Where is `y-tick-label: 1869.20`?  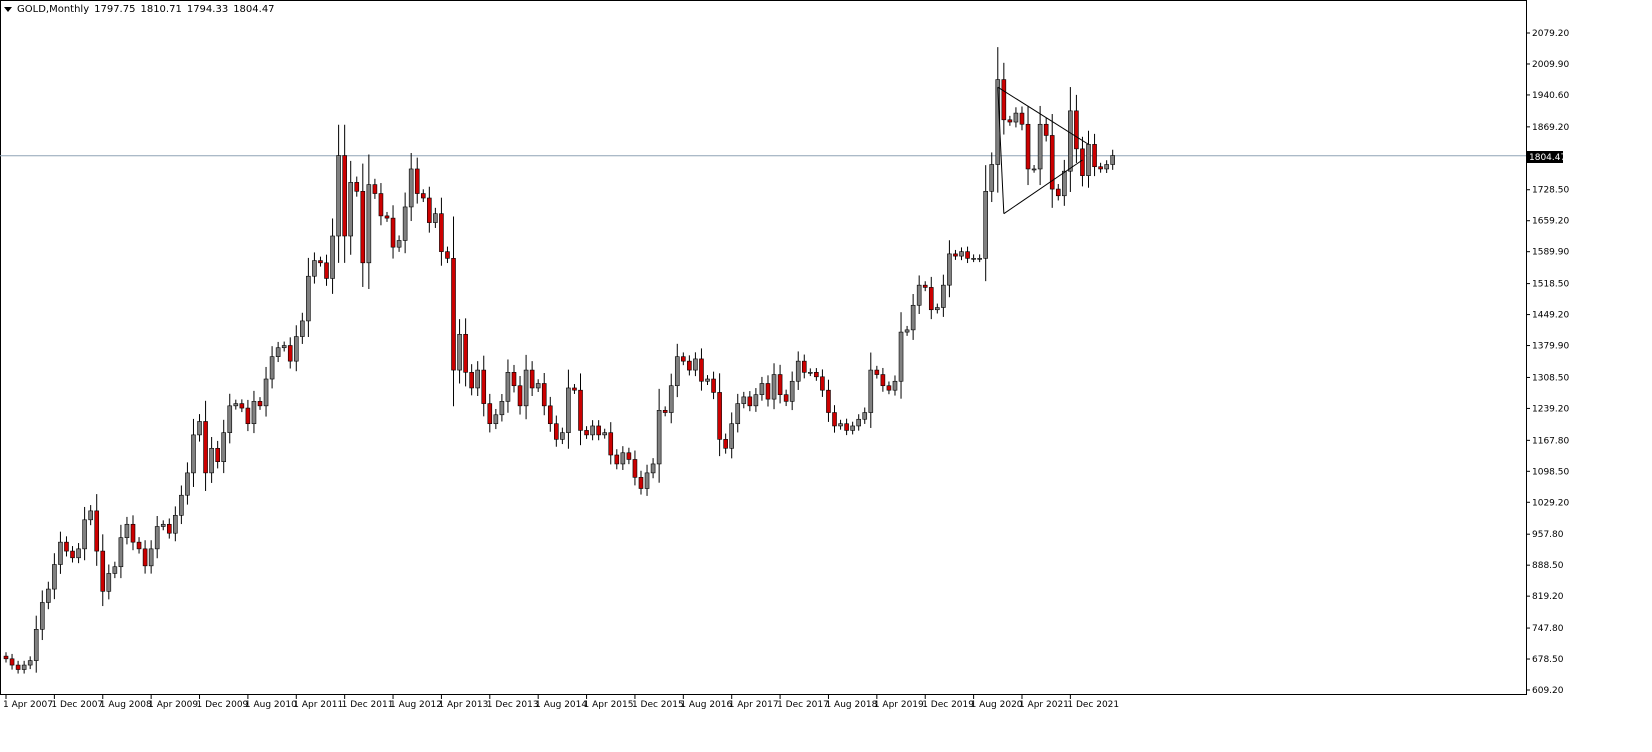 y-tick-label: 1869.20 is located at coordinates (1550, 128).